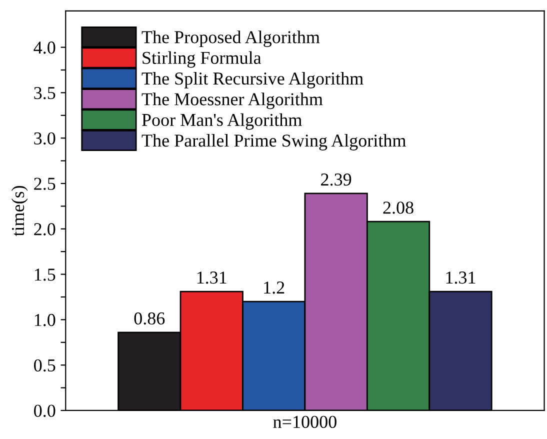  Describe the element at coordinates (45, 138) in the screenshot. I see `y-tick-label: 3.0` at that location.